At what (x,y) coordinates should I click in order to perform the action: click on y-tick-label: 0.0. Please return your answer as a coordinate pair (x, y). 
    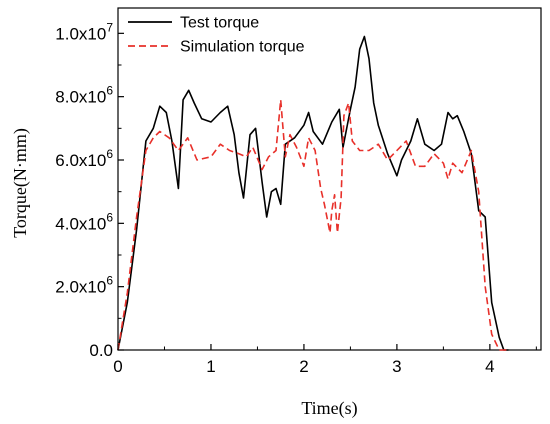
    Looking at the image, I should click on (101, 350).